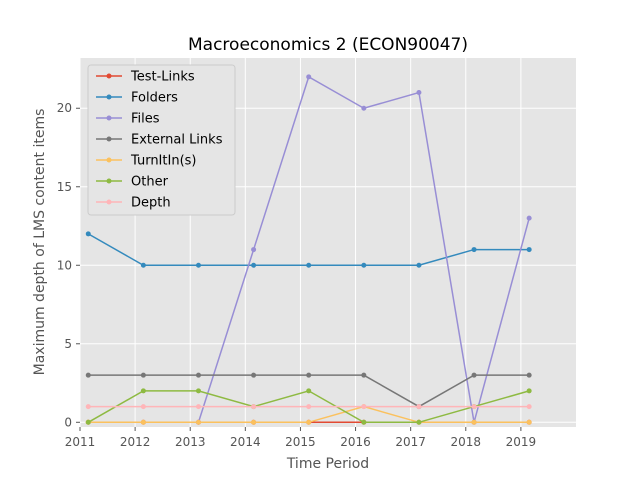 This screenshot has width=640, height=485. What do you see at coordinates (177, 140) in the screenshot?
I see `legend-label: External Links` at bounding box center [177, 140].